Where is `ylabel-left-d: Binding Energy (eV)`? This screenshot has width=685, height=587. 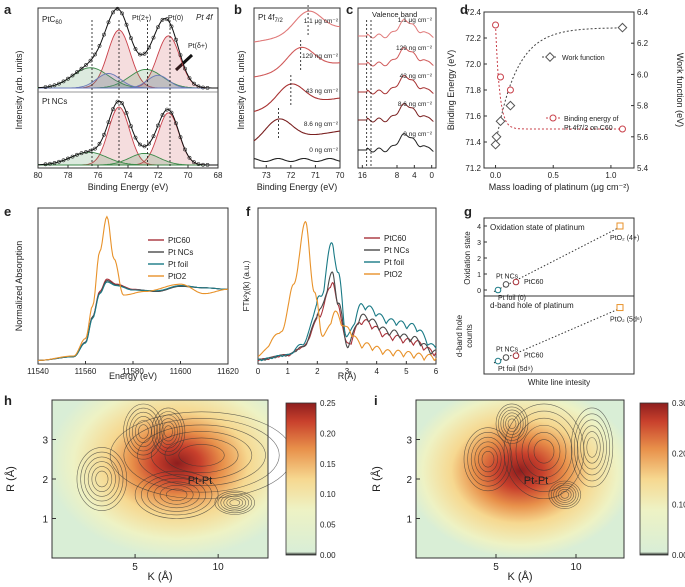
ylabel-left-d: Binding Energy (eV) is located at coordinates (451, 90).